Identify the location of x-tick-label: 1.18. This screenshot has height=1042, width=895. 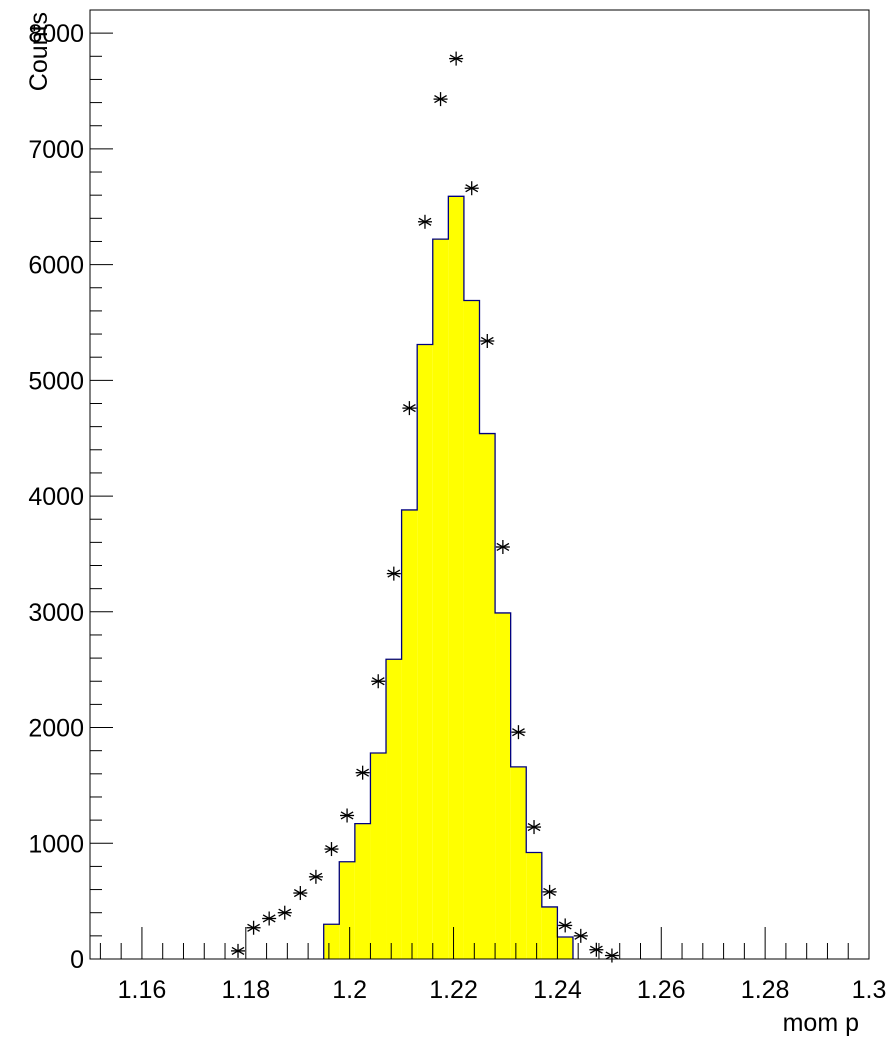
(245, 990).